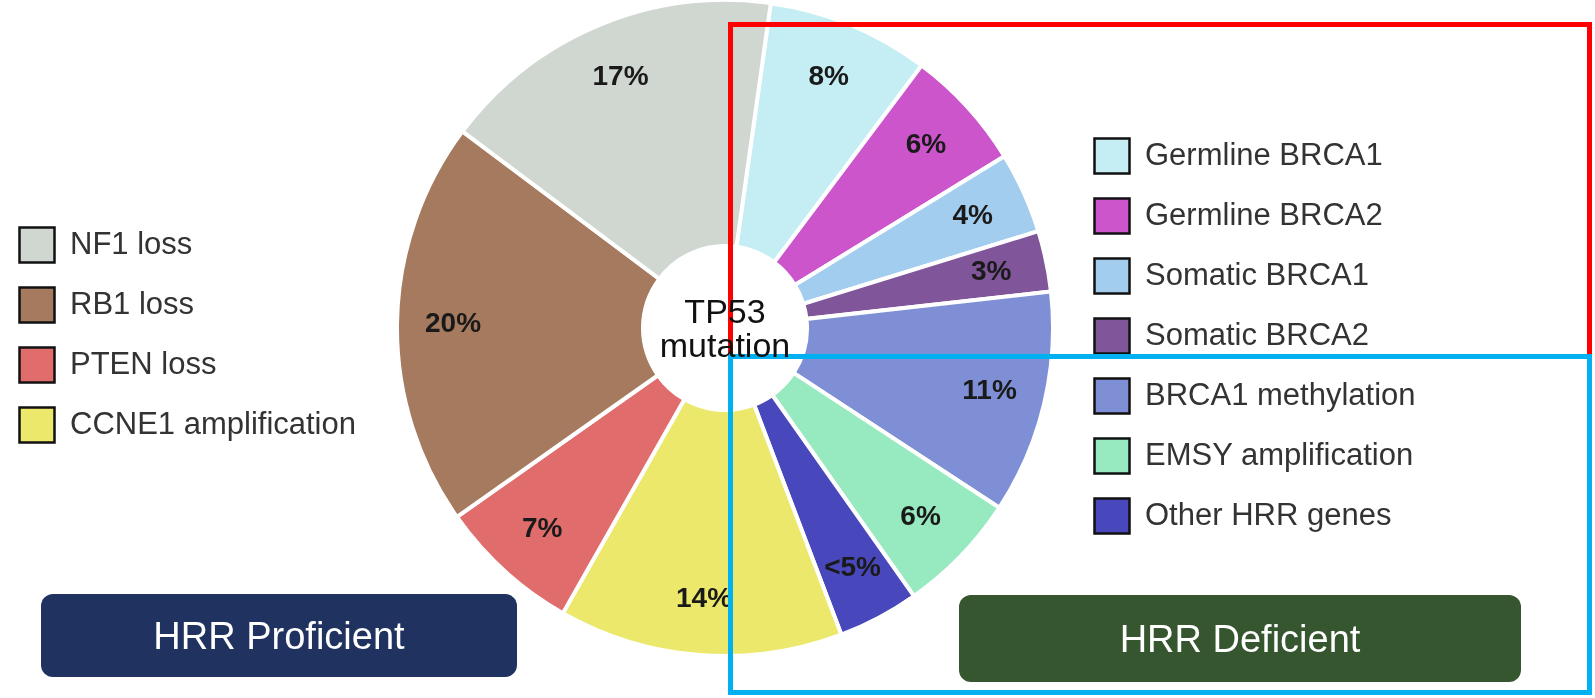 This screenshot has width=1595, height=698. I want to click on legend-label: CCNE1 amplification, so click(213, 423).